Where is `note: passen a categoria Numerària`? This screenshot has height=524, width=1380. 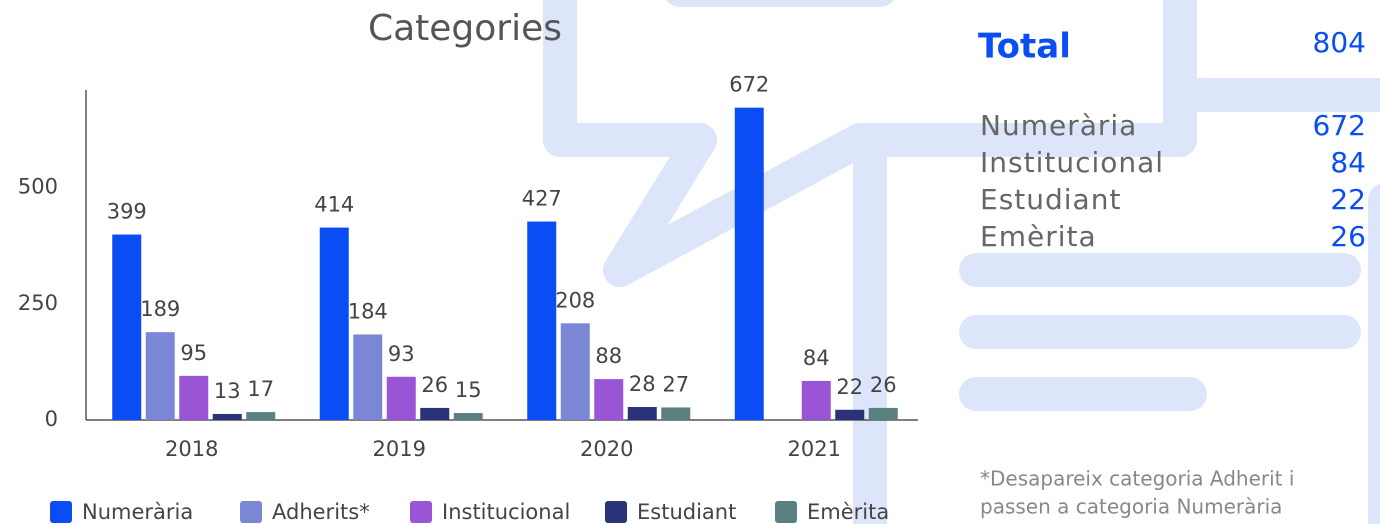 note: passen a categoria Numerària is located at coordinates (1131, 507).